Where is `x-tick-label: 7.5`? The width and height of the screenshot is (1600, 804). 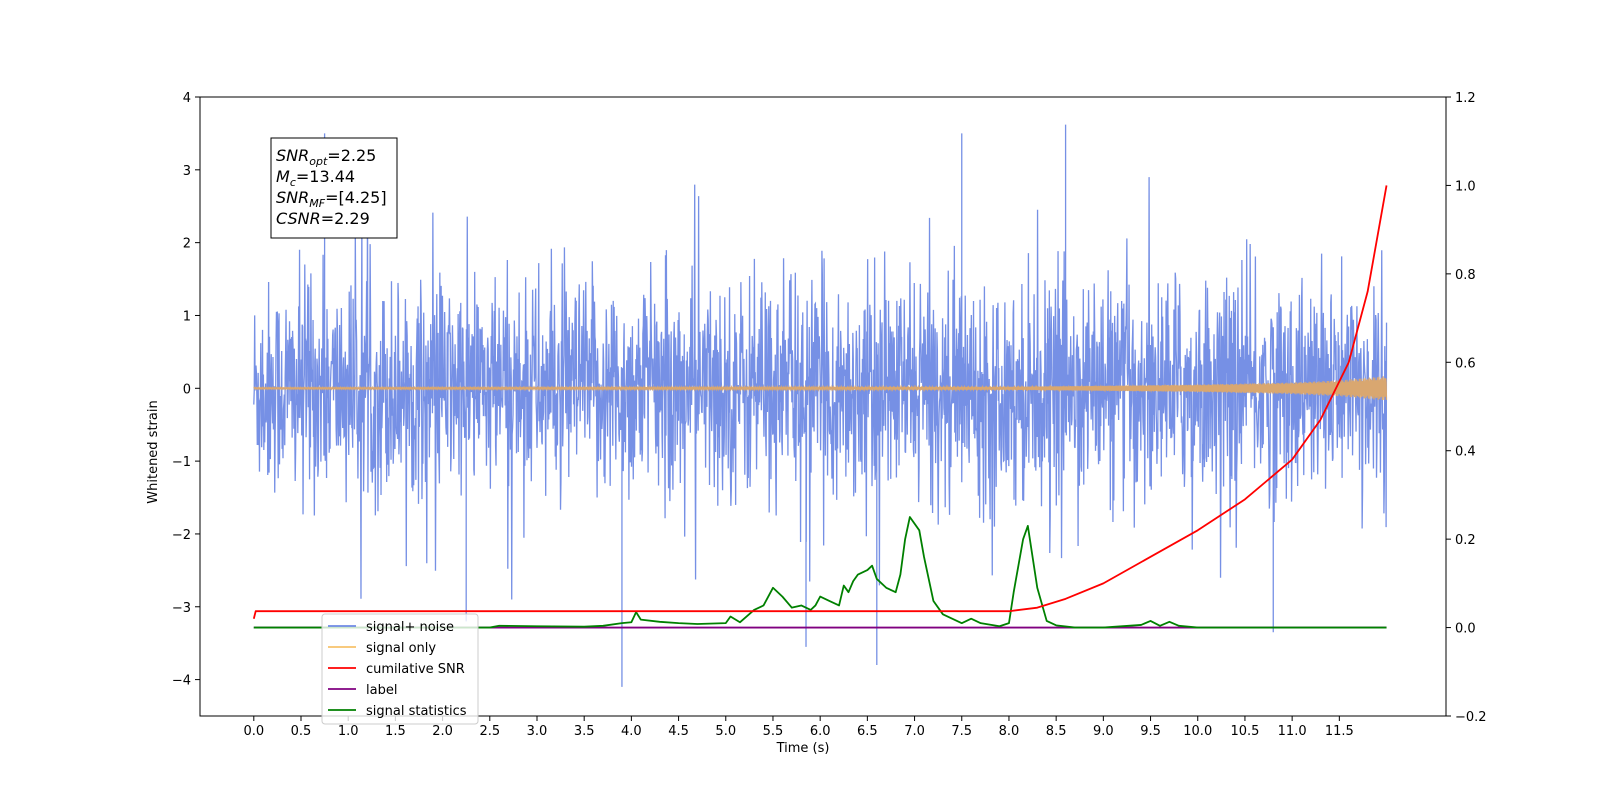 x-tick-label: 7.5 is located at coordinates (961, 731).